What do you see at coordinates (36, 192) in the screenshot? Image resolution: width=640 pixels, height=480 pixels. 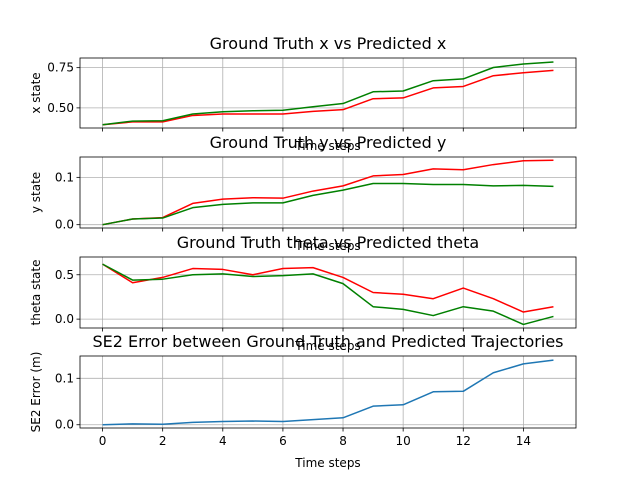 I see `y-axis-label: y state` at bounding box center [36, 192].